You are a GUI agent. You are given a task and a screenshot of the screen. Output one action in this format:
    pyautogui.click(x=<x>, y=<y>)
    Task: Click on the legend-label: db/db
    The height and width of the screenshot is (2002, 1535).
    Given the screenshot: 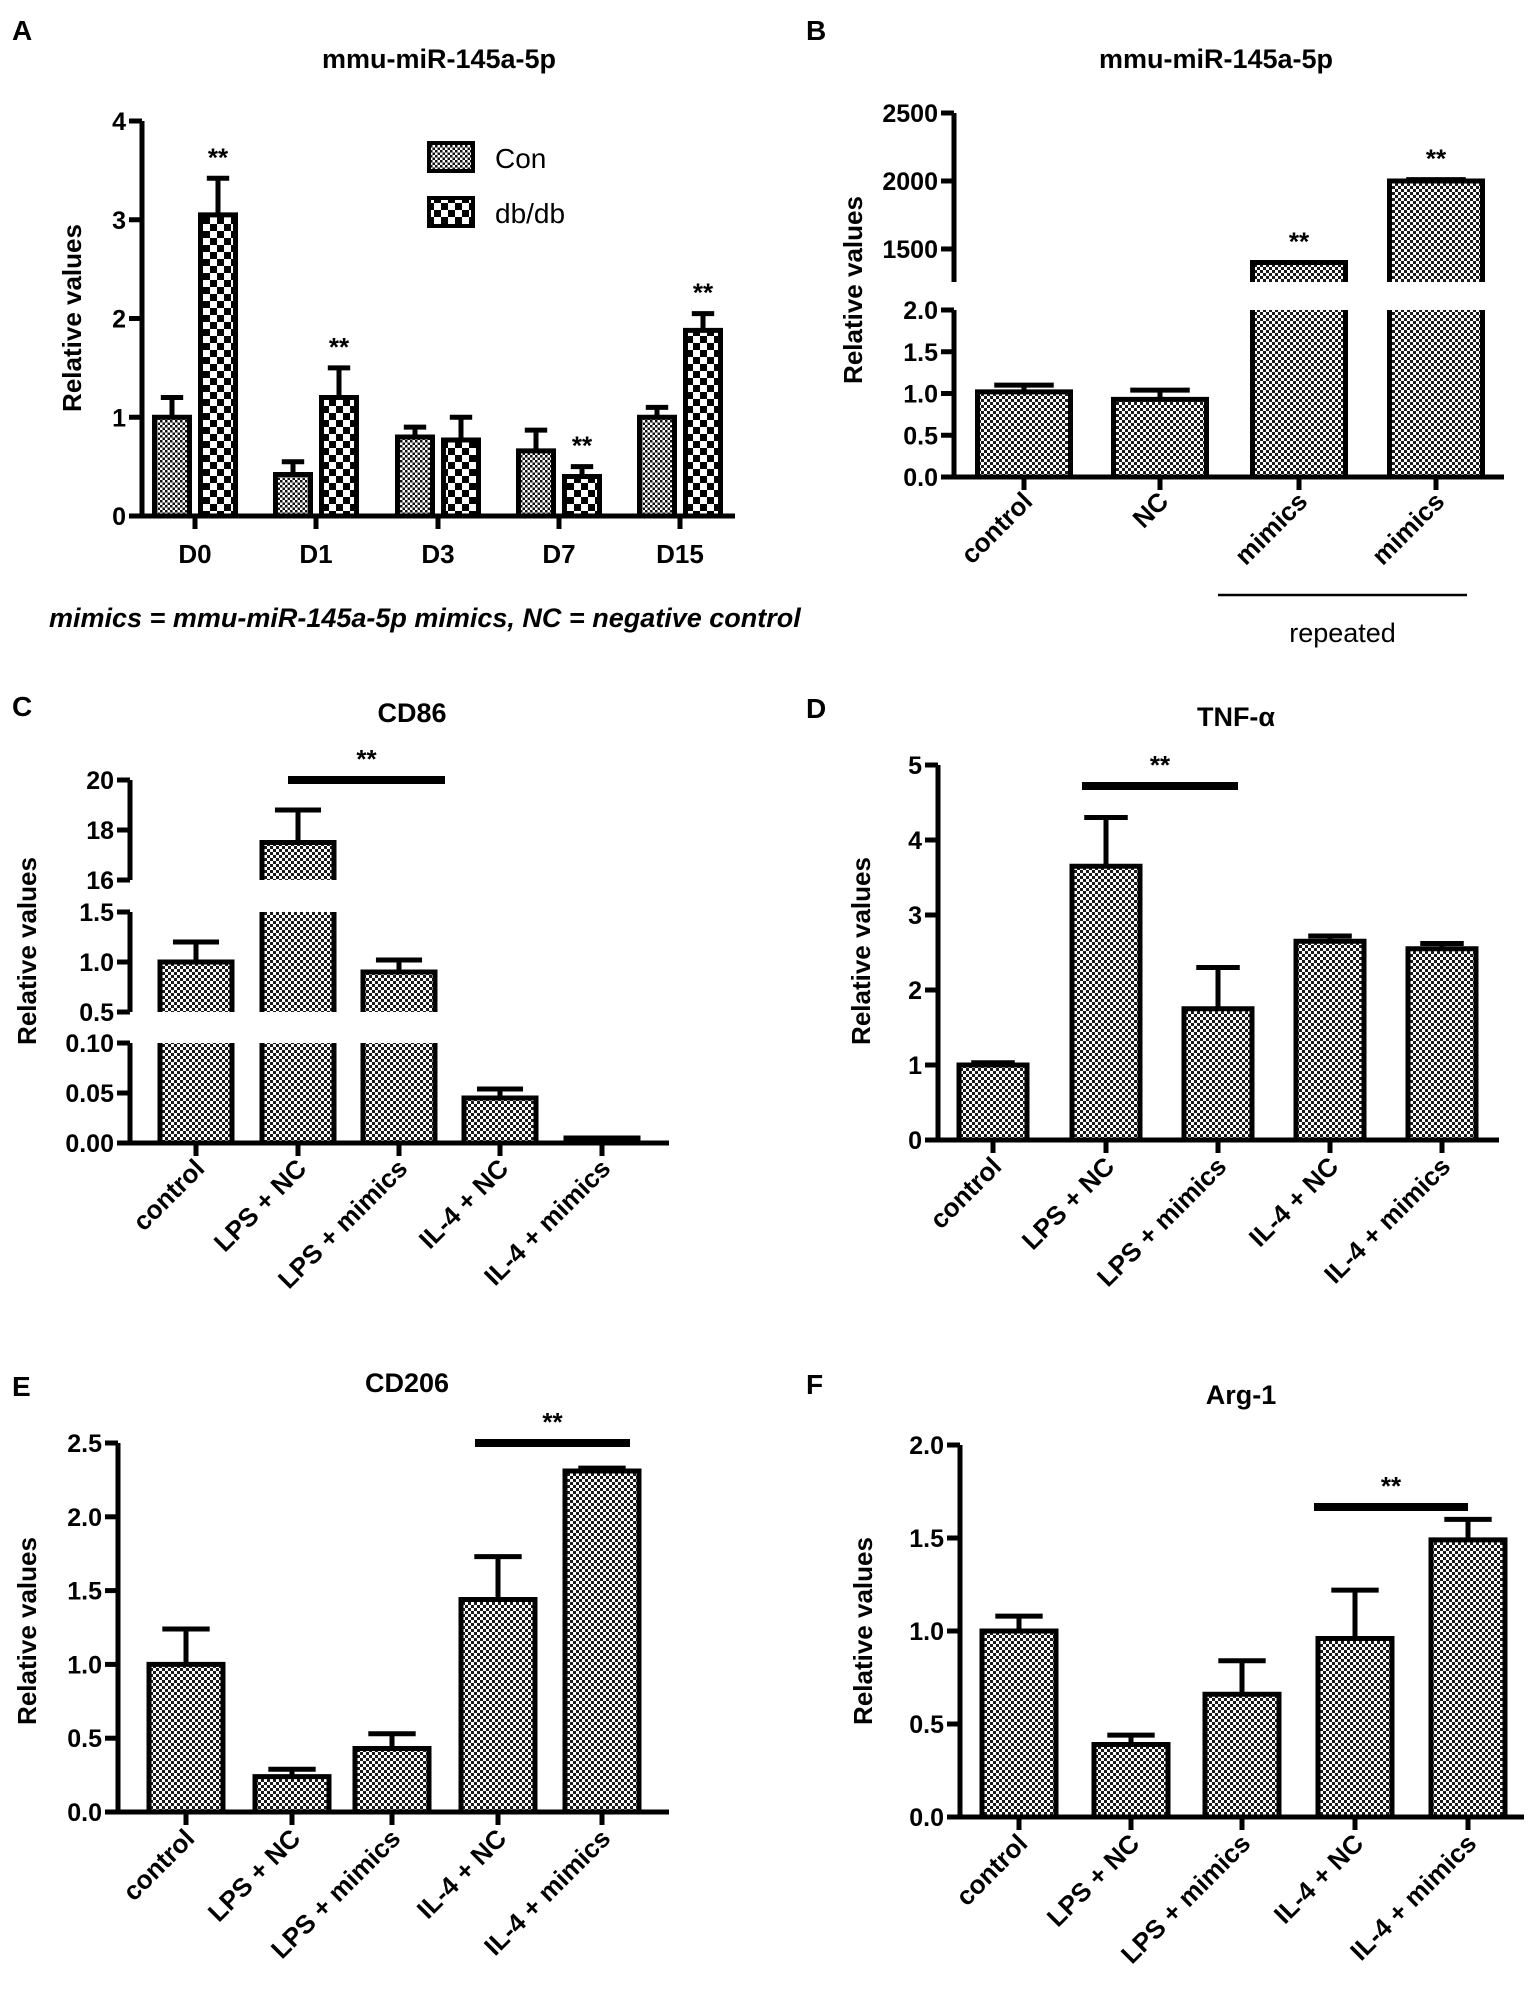 What is the action you would take?
    pyautogui.click(x=530, y=213)
    